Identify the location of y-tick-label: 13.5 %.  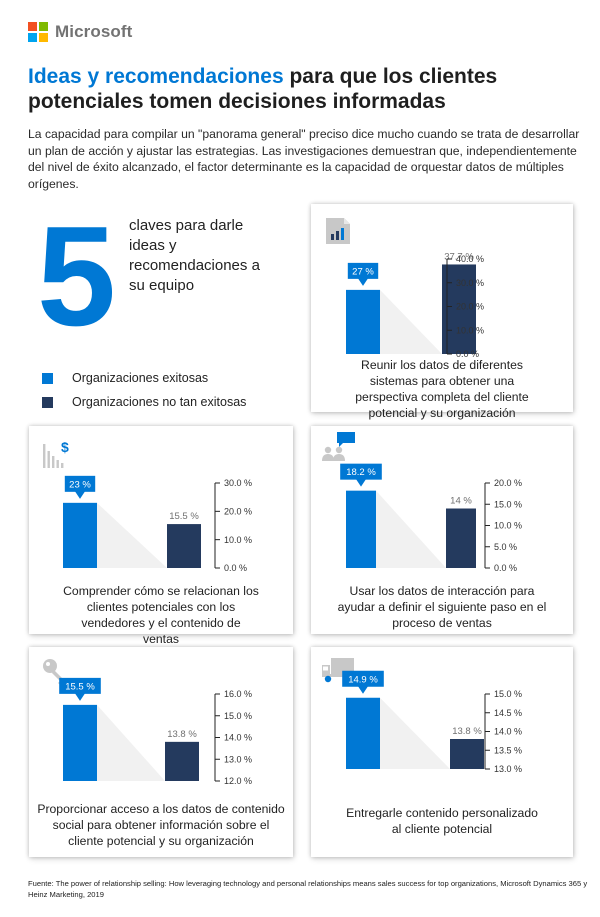
(508, 750).